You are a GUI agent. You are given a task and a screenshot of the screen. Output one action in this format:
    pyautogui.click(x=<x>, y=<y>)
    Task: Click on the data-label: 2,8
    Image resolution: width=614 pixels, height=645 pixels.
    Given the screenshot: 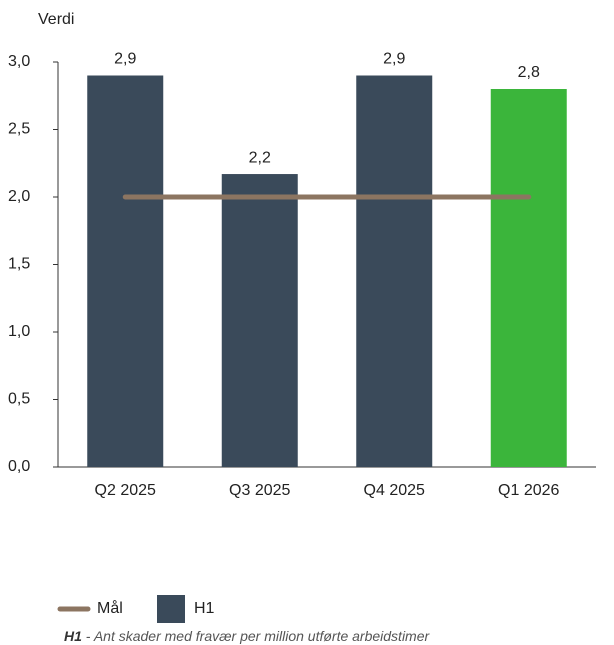 What is the action you would take?
    pyautogui.click(x=529, y=72)
    